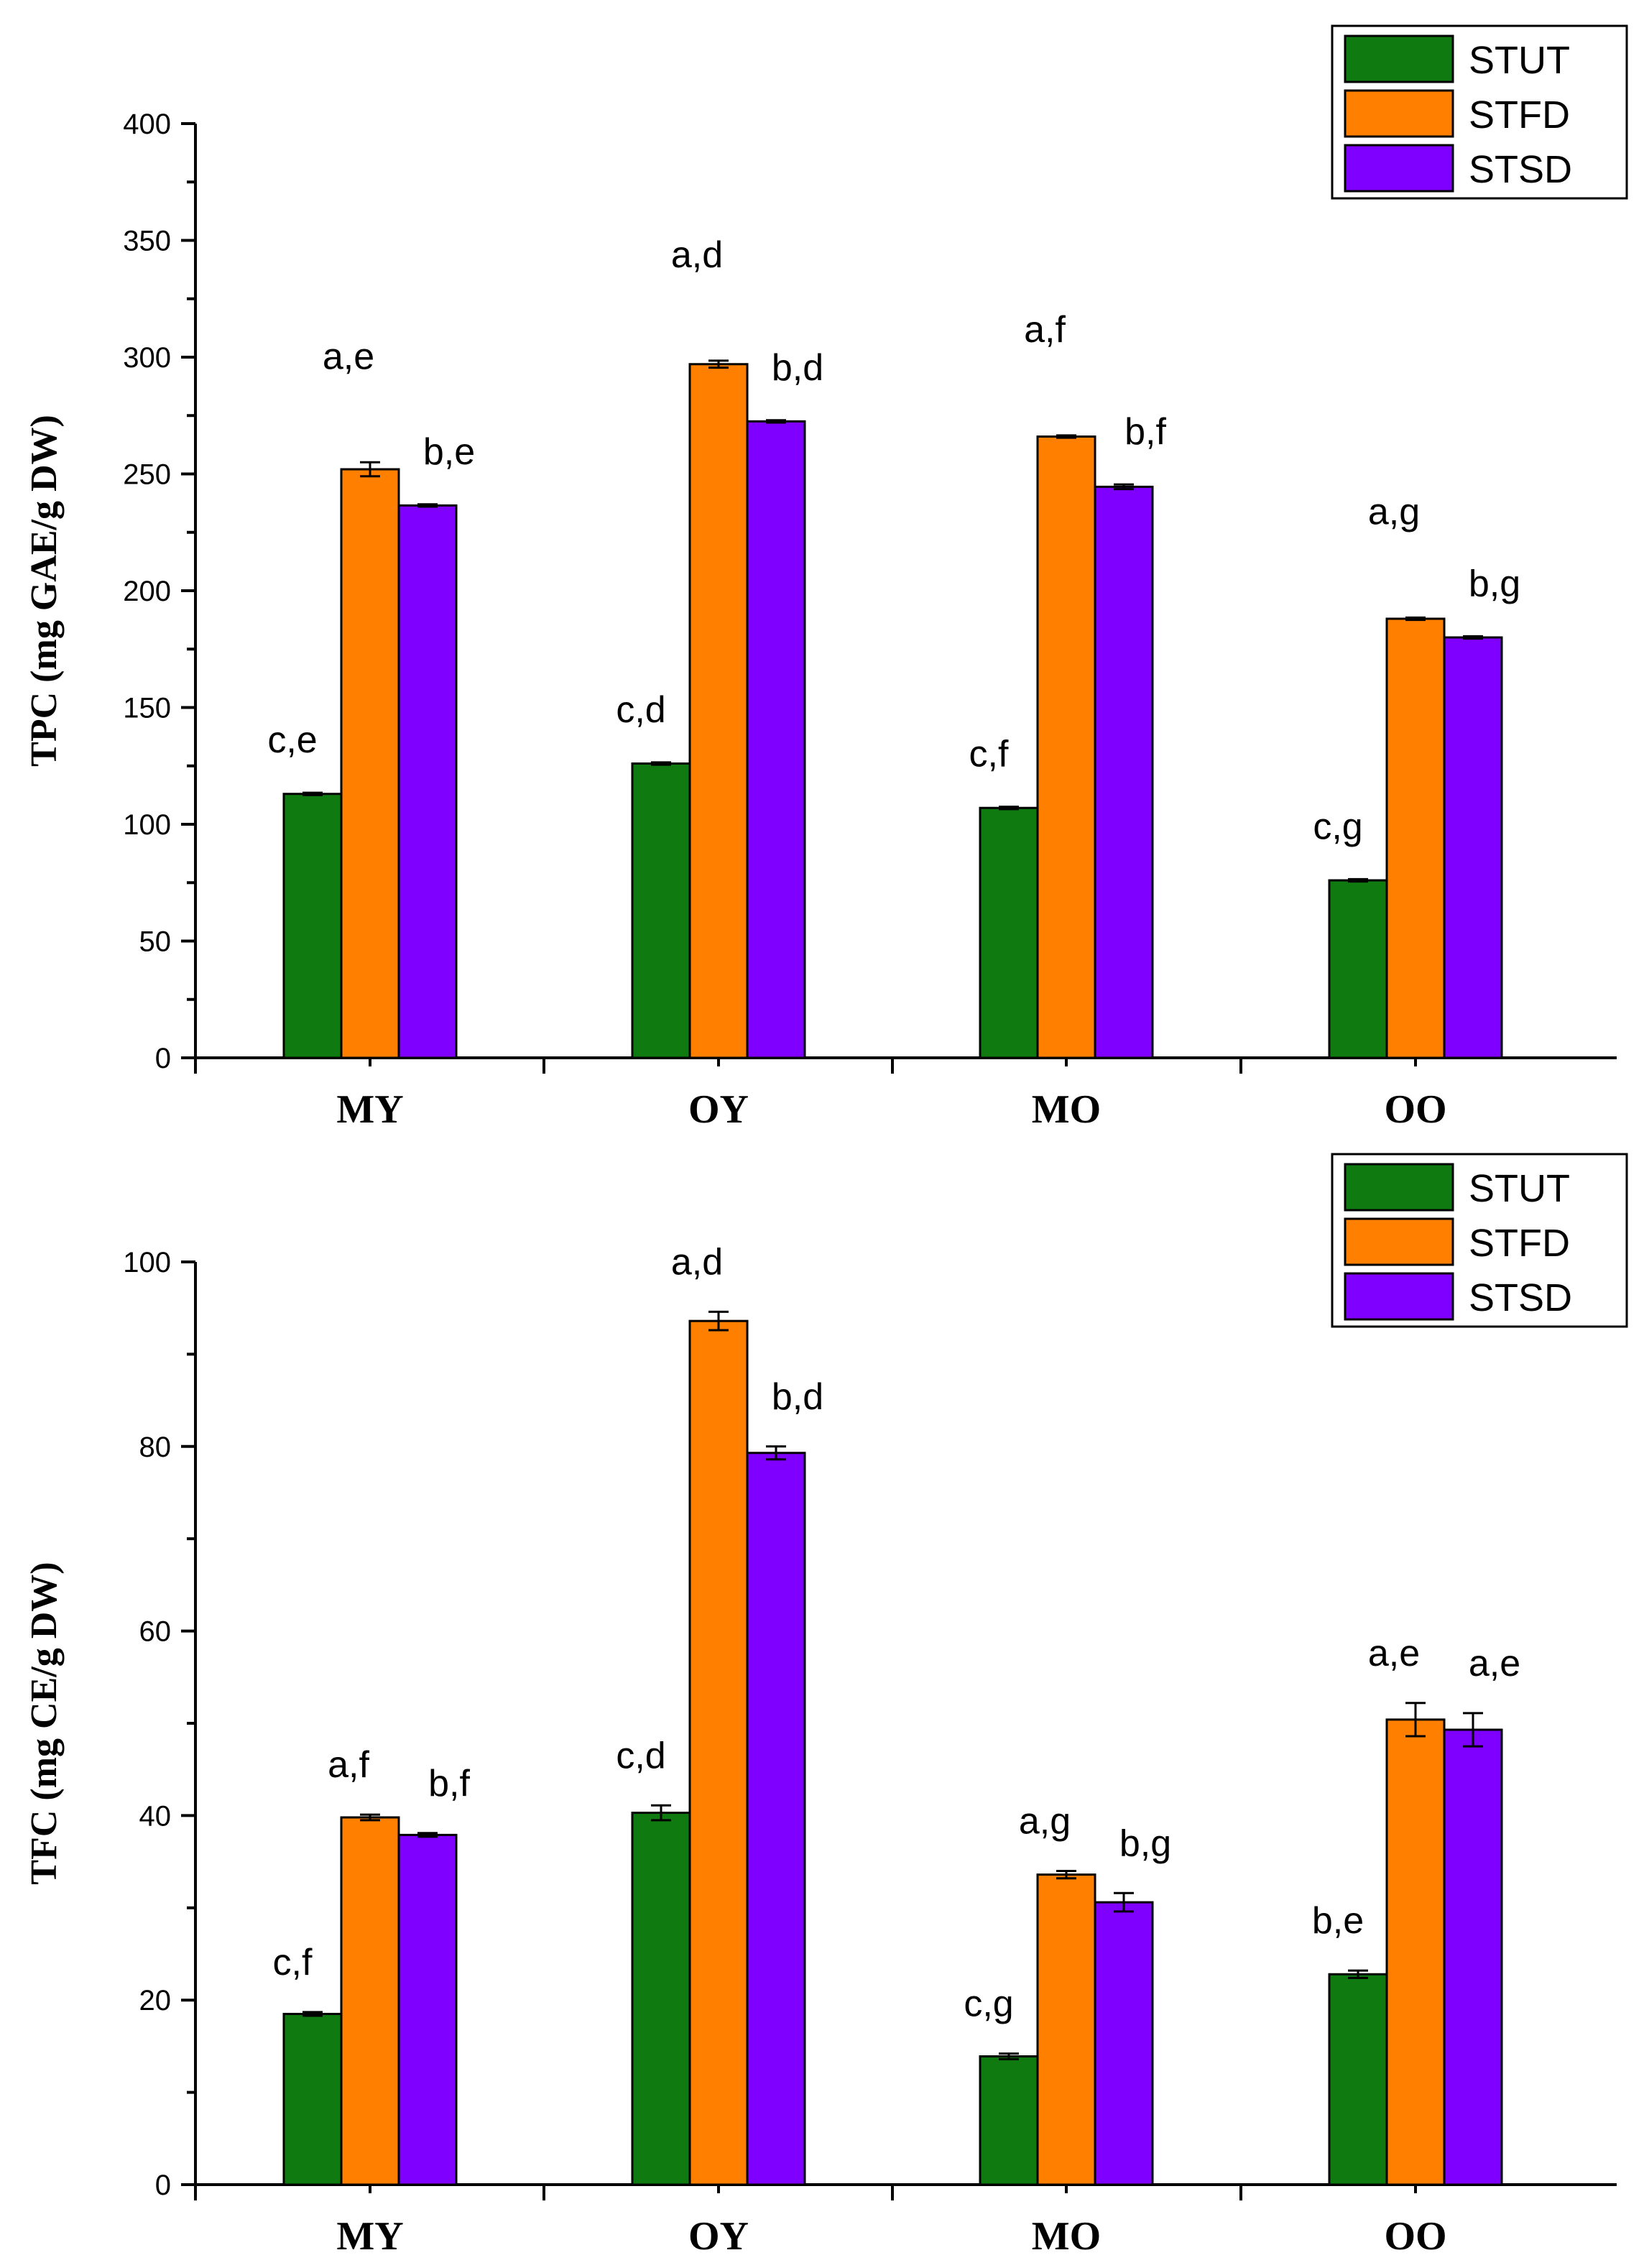 The width and height of the screenshot is (1644, 2268). Describe the element at coordinates (147, 358) in the screenshot. I see `y-tick-label: 300` at that location.